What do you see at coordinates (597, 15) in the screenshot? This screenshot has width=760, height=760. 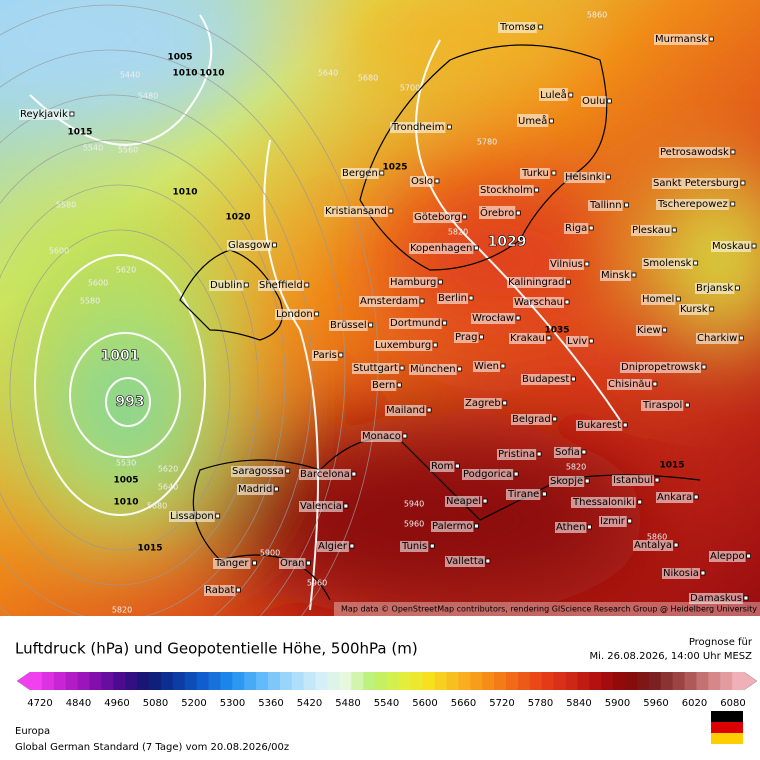 I see `height-label: 5860` at bounding box center [597, 15].